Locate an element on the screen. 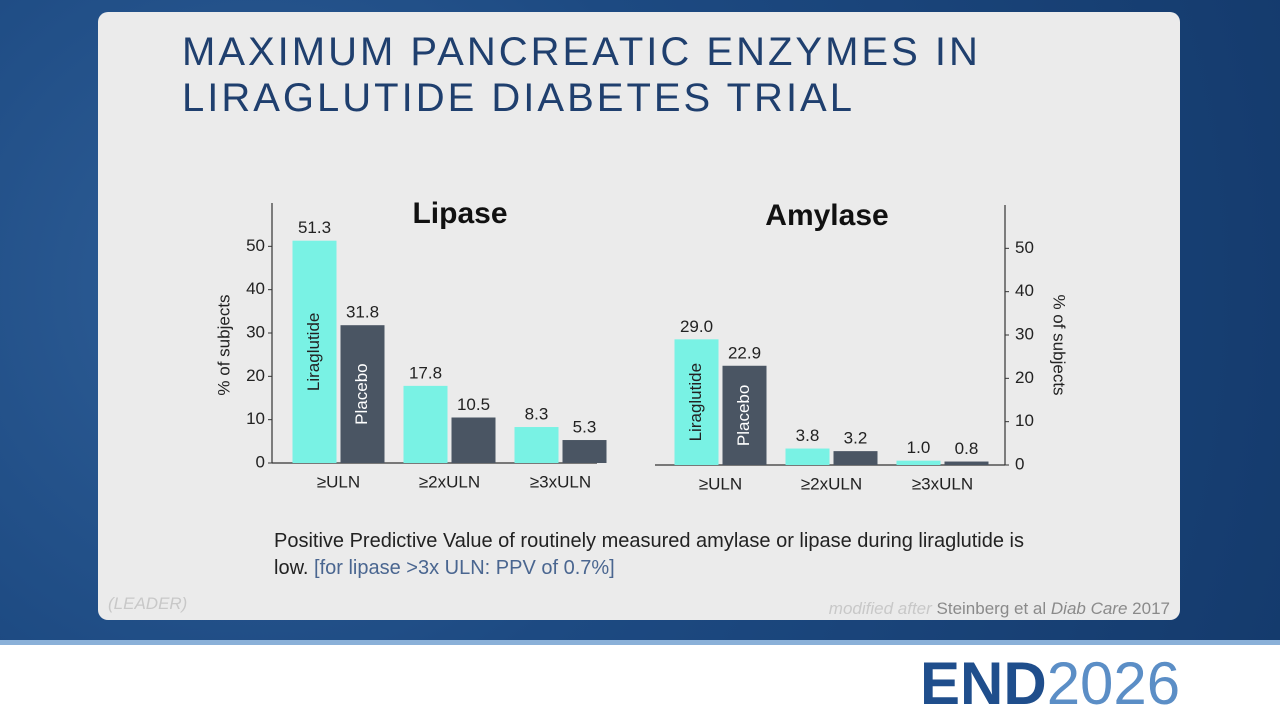  value-label: 8.3 is located at coordinates (537, 414).